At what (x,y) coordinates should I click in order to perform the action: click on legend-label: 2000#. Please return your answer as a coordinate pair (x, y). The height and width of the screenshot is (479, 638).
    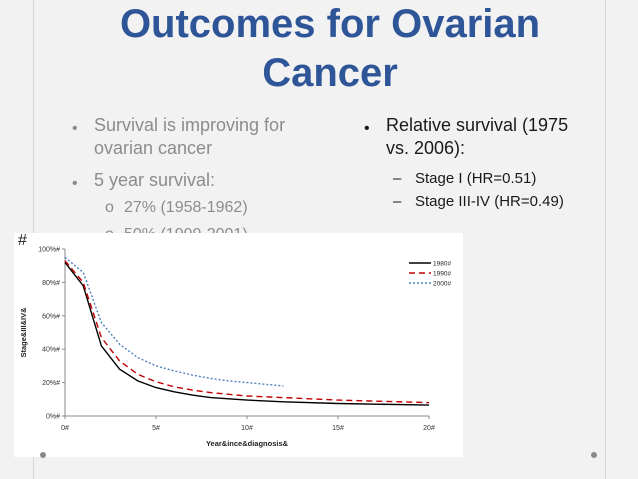
    Looking at the image, I should click on (442, 284).